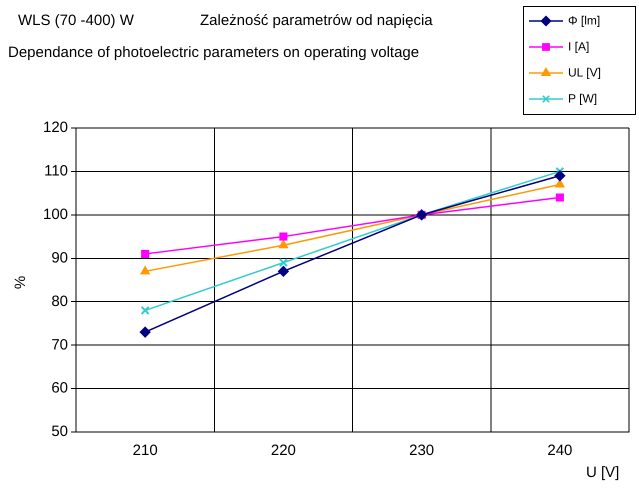  Describe the element at coordinates (316, 20) in the screenshot. I see `chart-subtitle: Zależność parametrów od napięcia` at that location.